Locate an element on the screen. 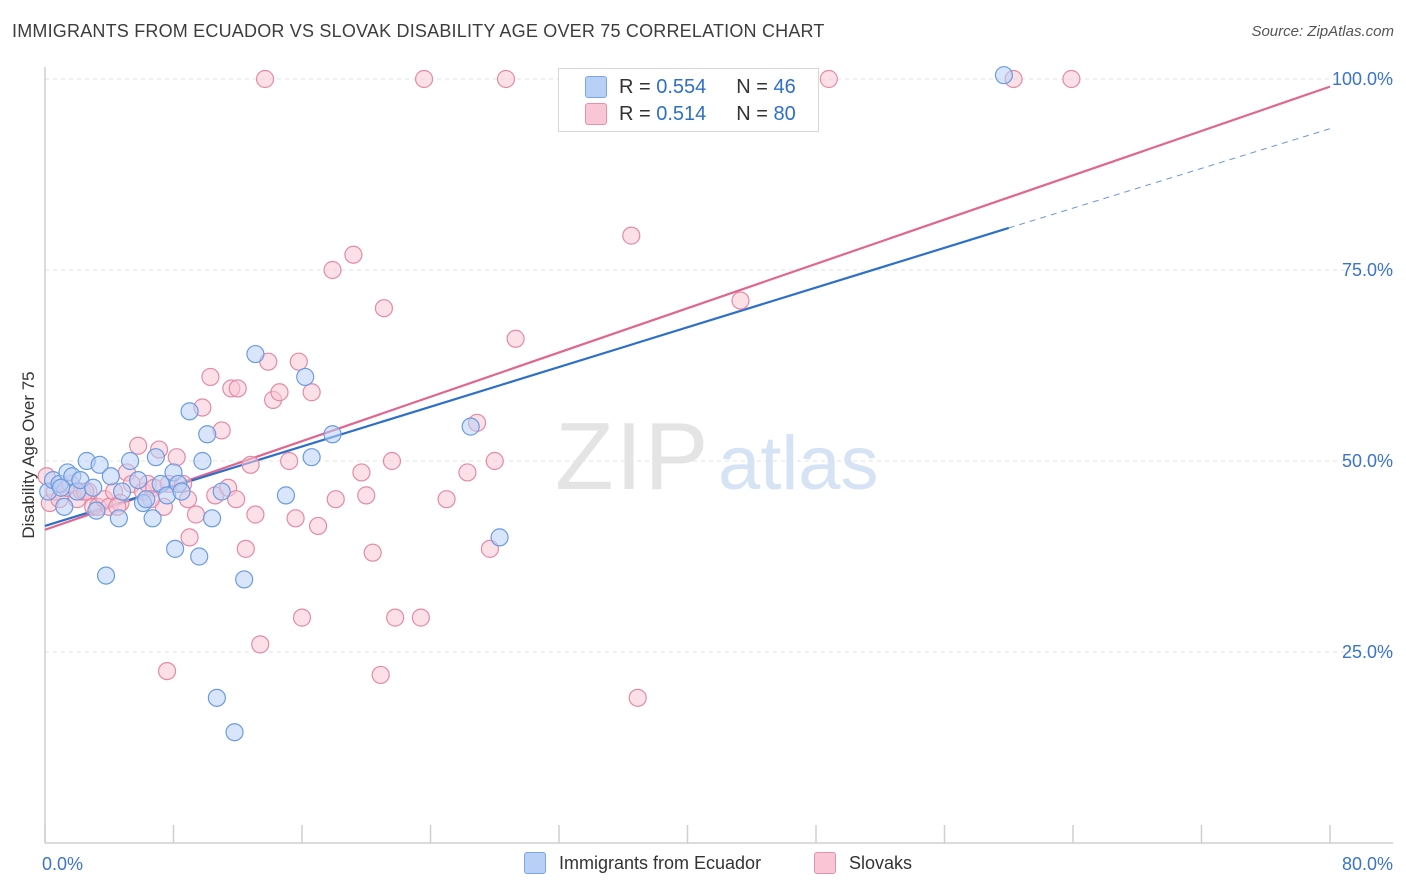 Image resolution: width=1406 pixels, height=892 pixels. legend-row-ecuador: R = 0.554 N = 46 is located at coordinates (690, 87).